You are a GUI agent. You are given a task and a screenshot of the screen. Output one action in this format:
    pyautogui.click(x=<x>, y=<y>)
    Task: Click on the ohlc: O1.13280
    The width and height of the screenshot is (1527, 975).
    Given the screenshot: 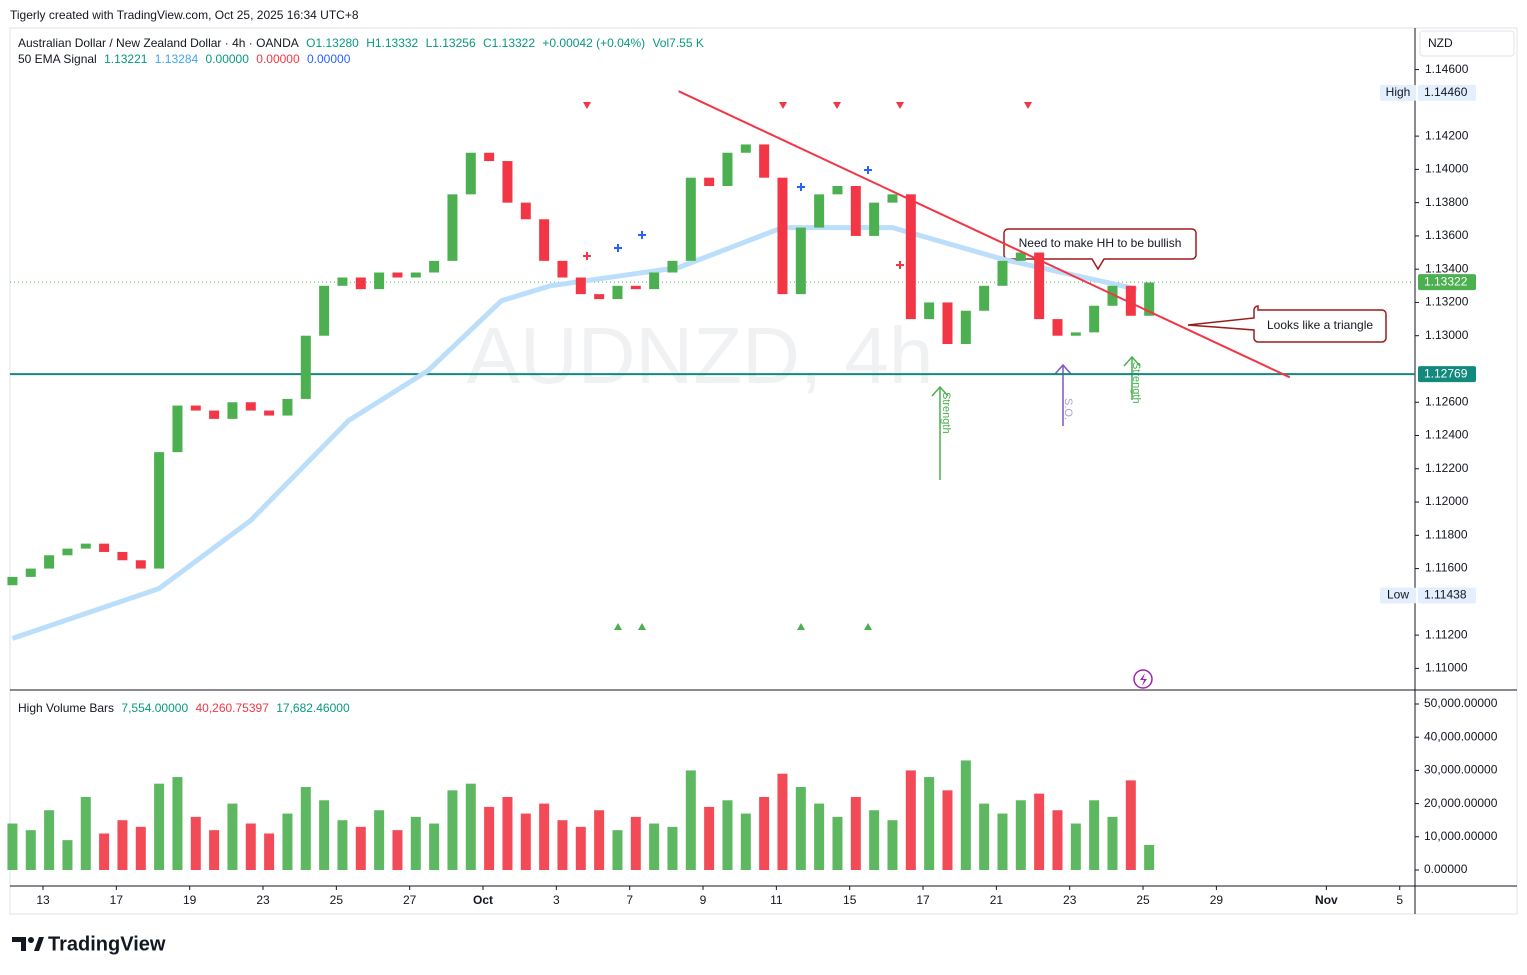 What is the action you would take?
    pyautogui.click(x=332, y=43)
    